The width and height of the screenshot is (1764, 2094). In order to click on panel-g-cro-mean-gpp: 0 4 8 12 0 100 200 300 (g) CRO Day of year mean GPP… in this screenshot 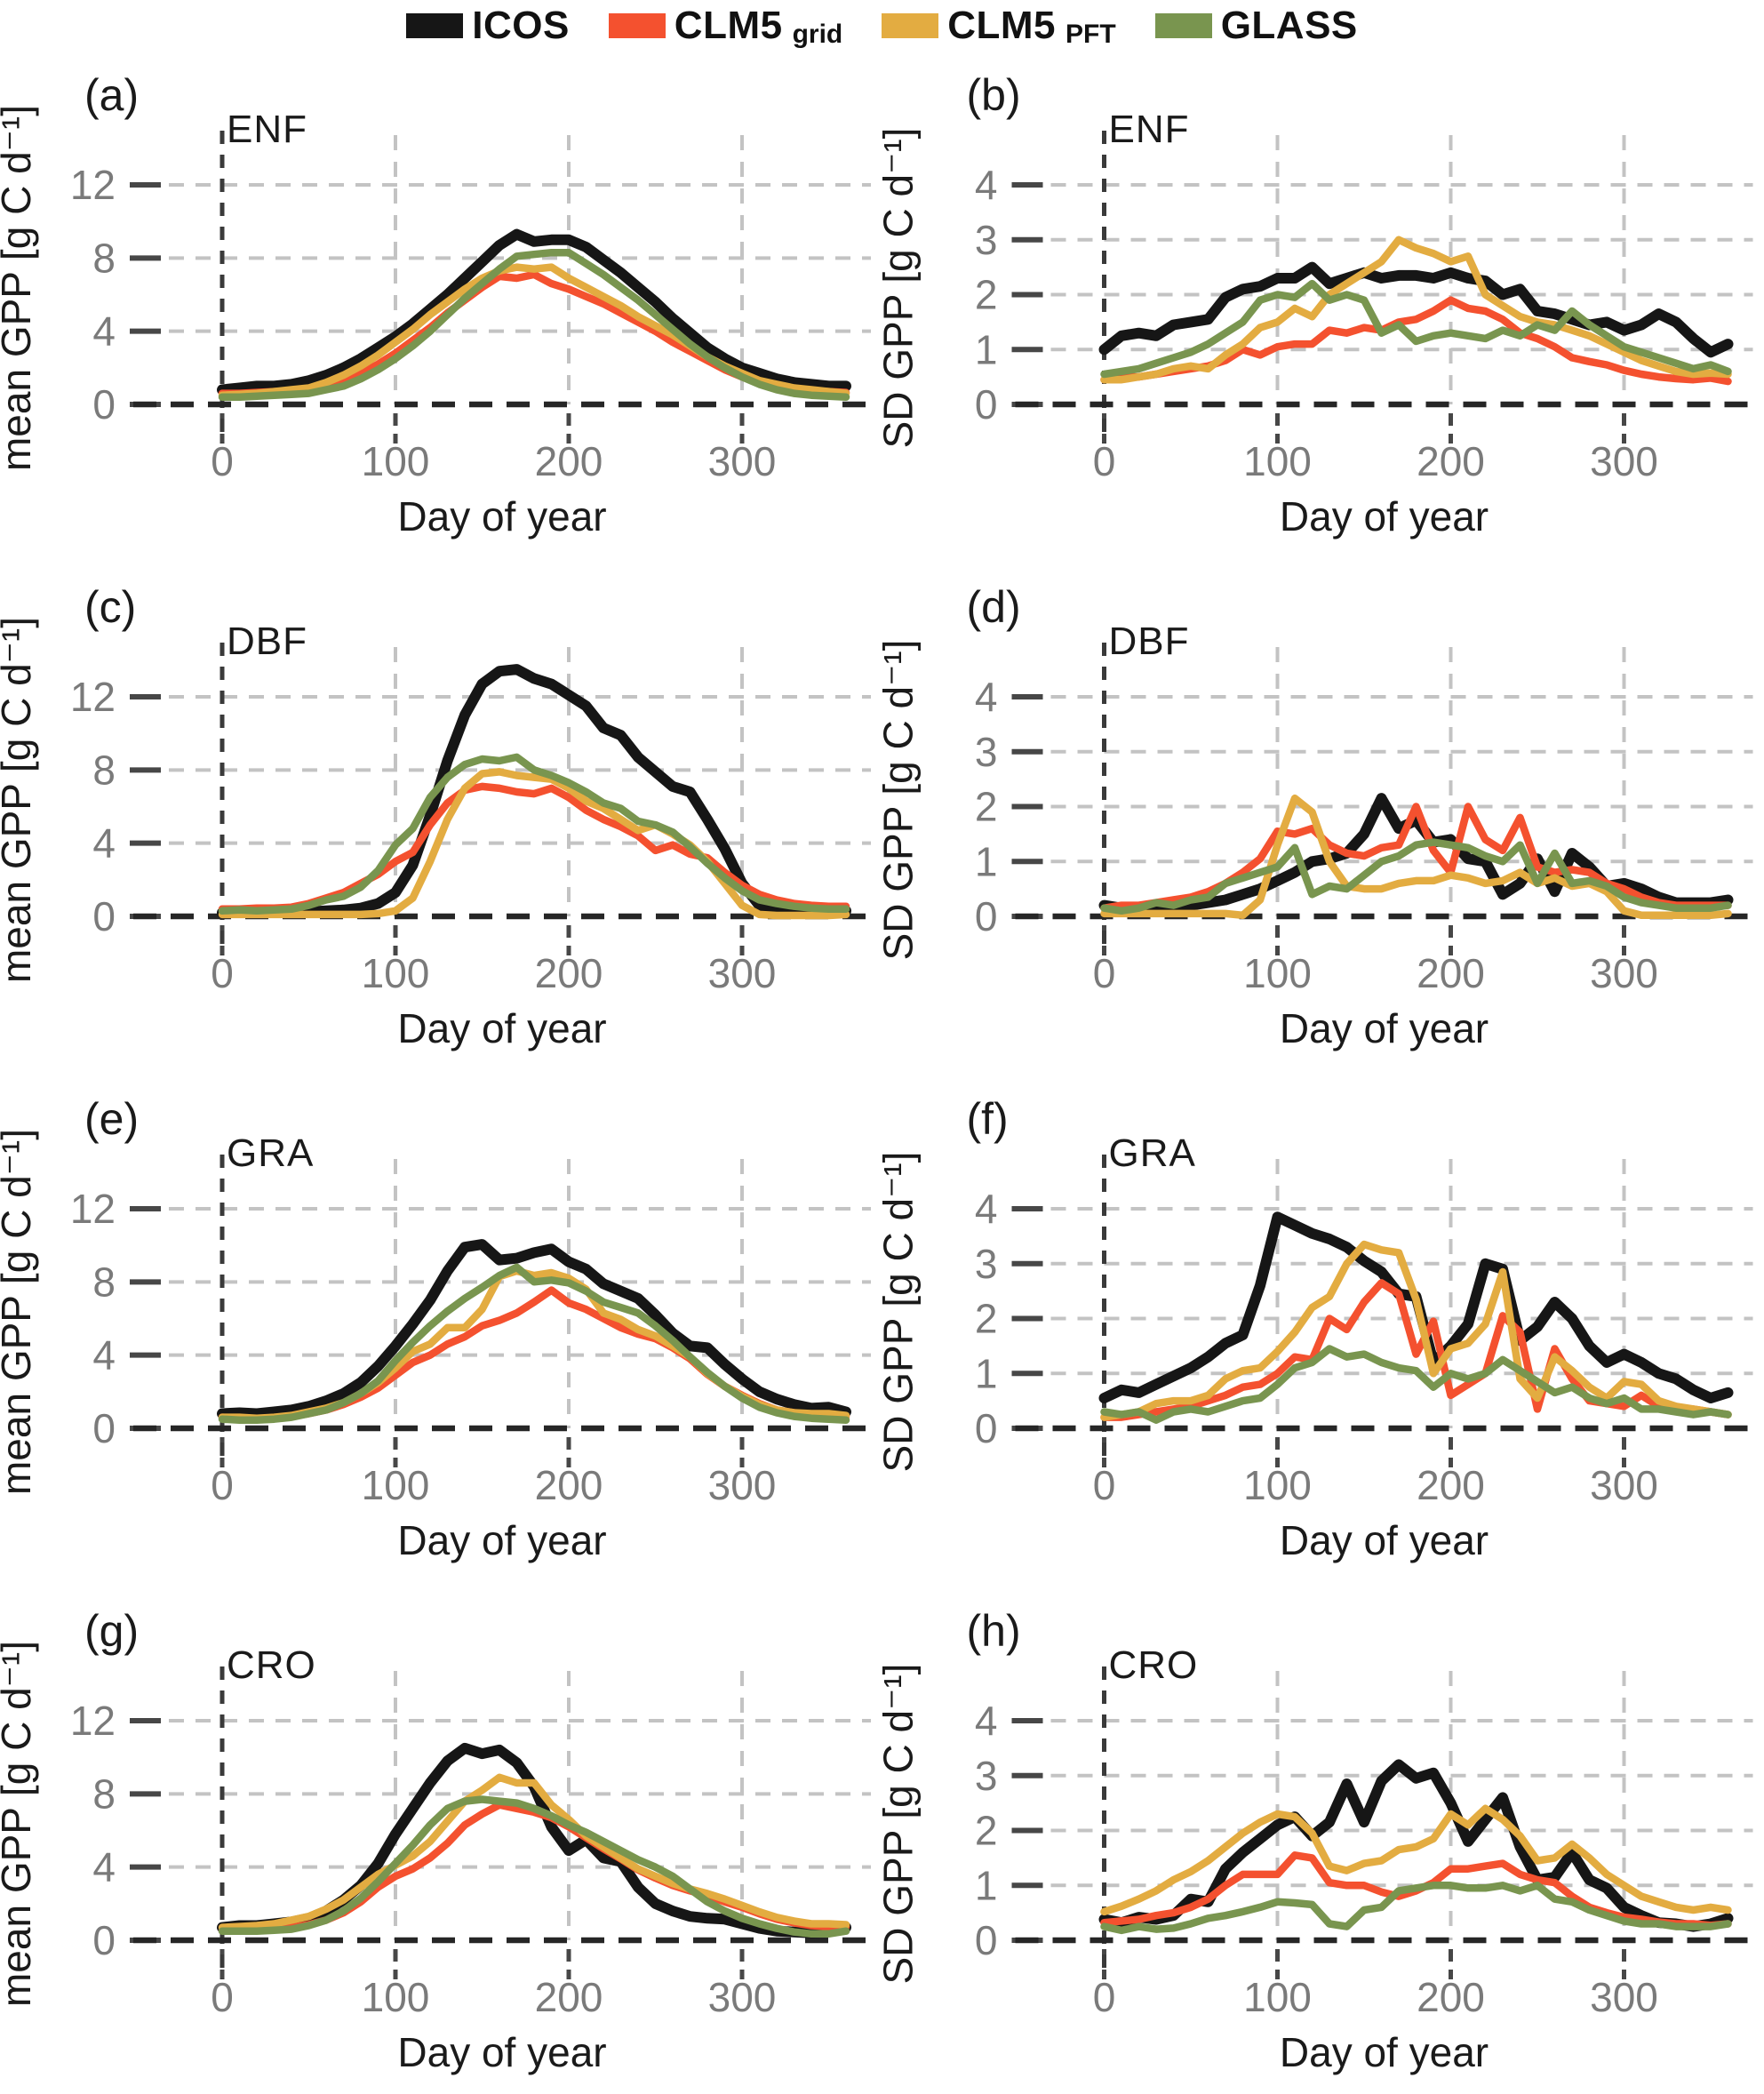, I will do `click(441, 1838)`.